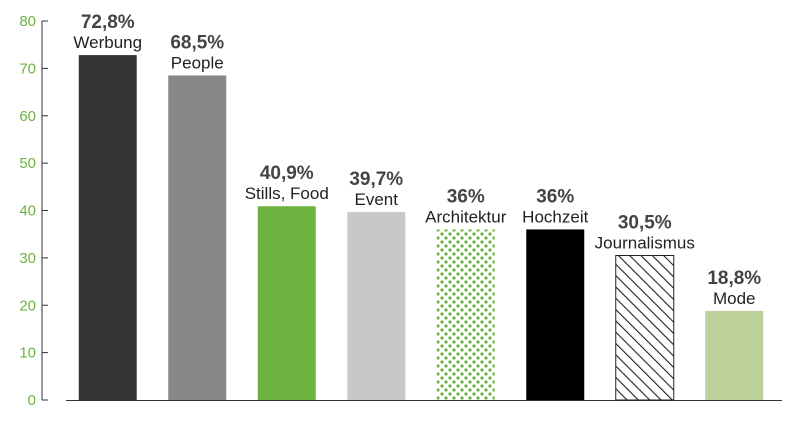  What do you see at coordinates (645, 223) in the screenshot?
I see `value-label: 30,5%` at bounding box center [645, 223].